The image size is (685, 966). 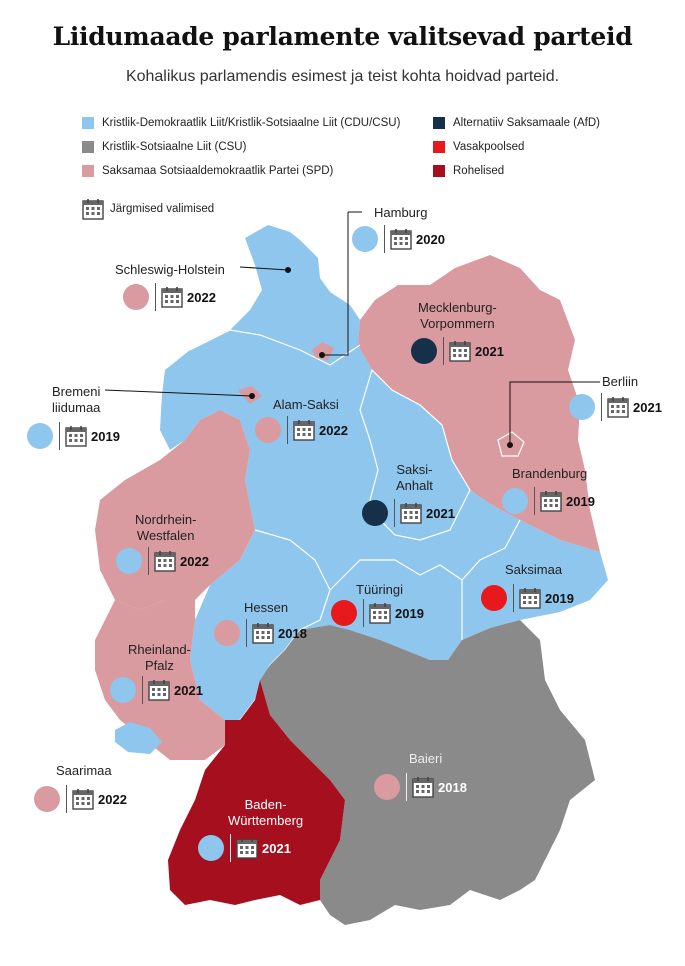 I want to click on state-name-bw: Baden- Württemberg, so click(x=266, y=812).